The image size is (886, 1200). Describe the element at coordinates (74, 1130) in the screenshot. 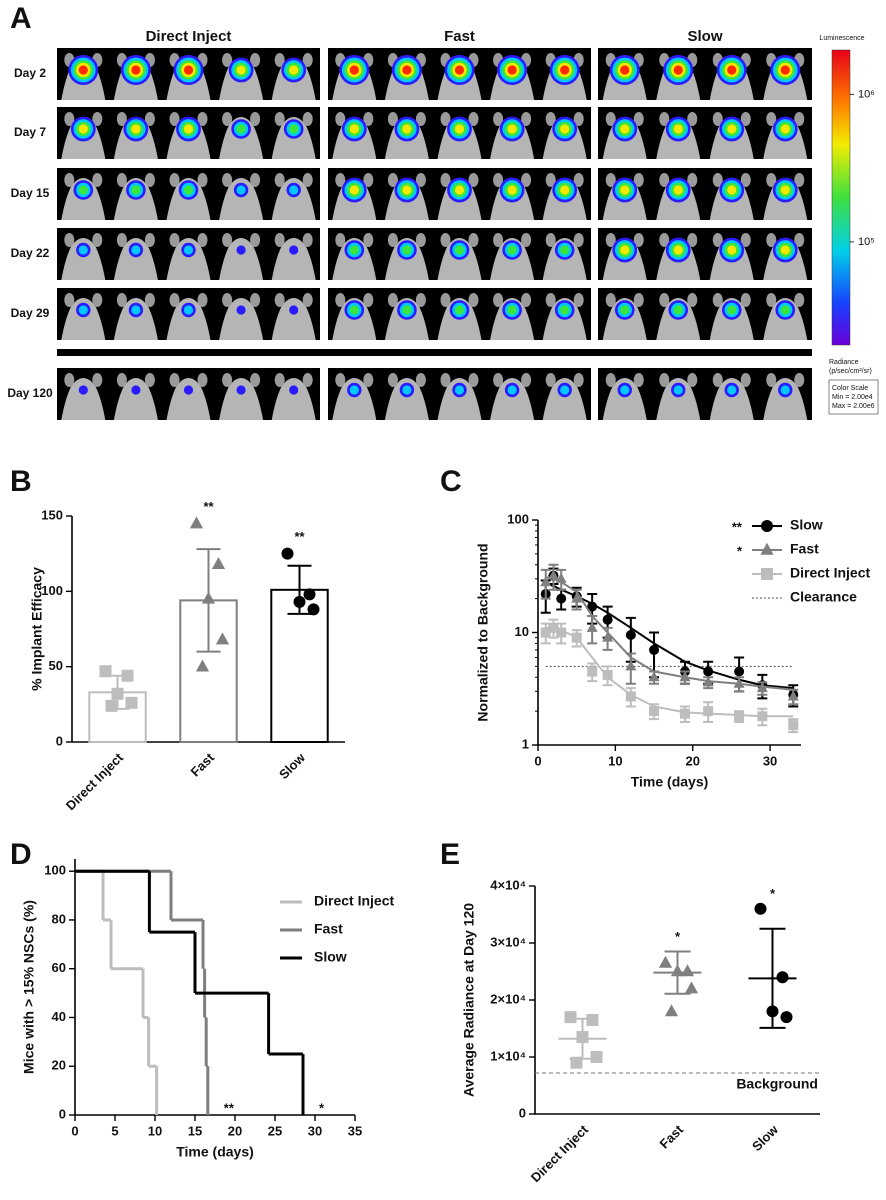

I see `x-tick-label: 0` at that location.